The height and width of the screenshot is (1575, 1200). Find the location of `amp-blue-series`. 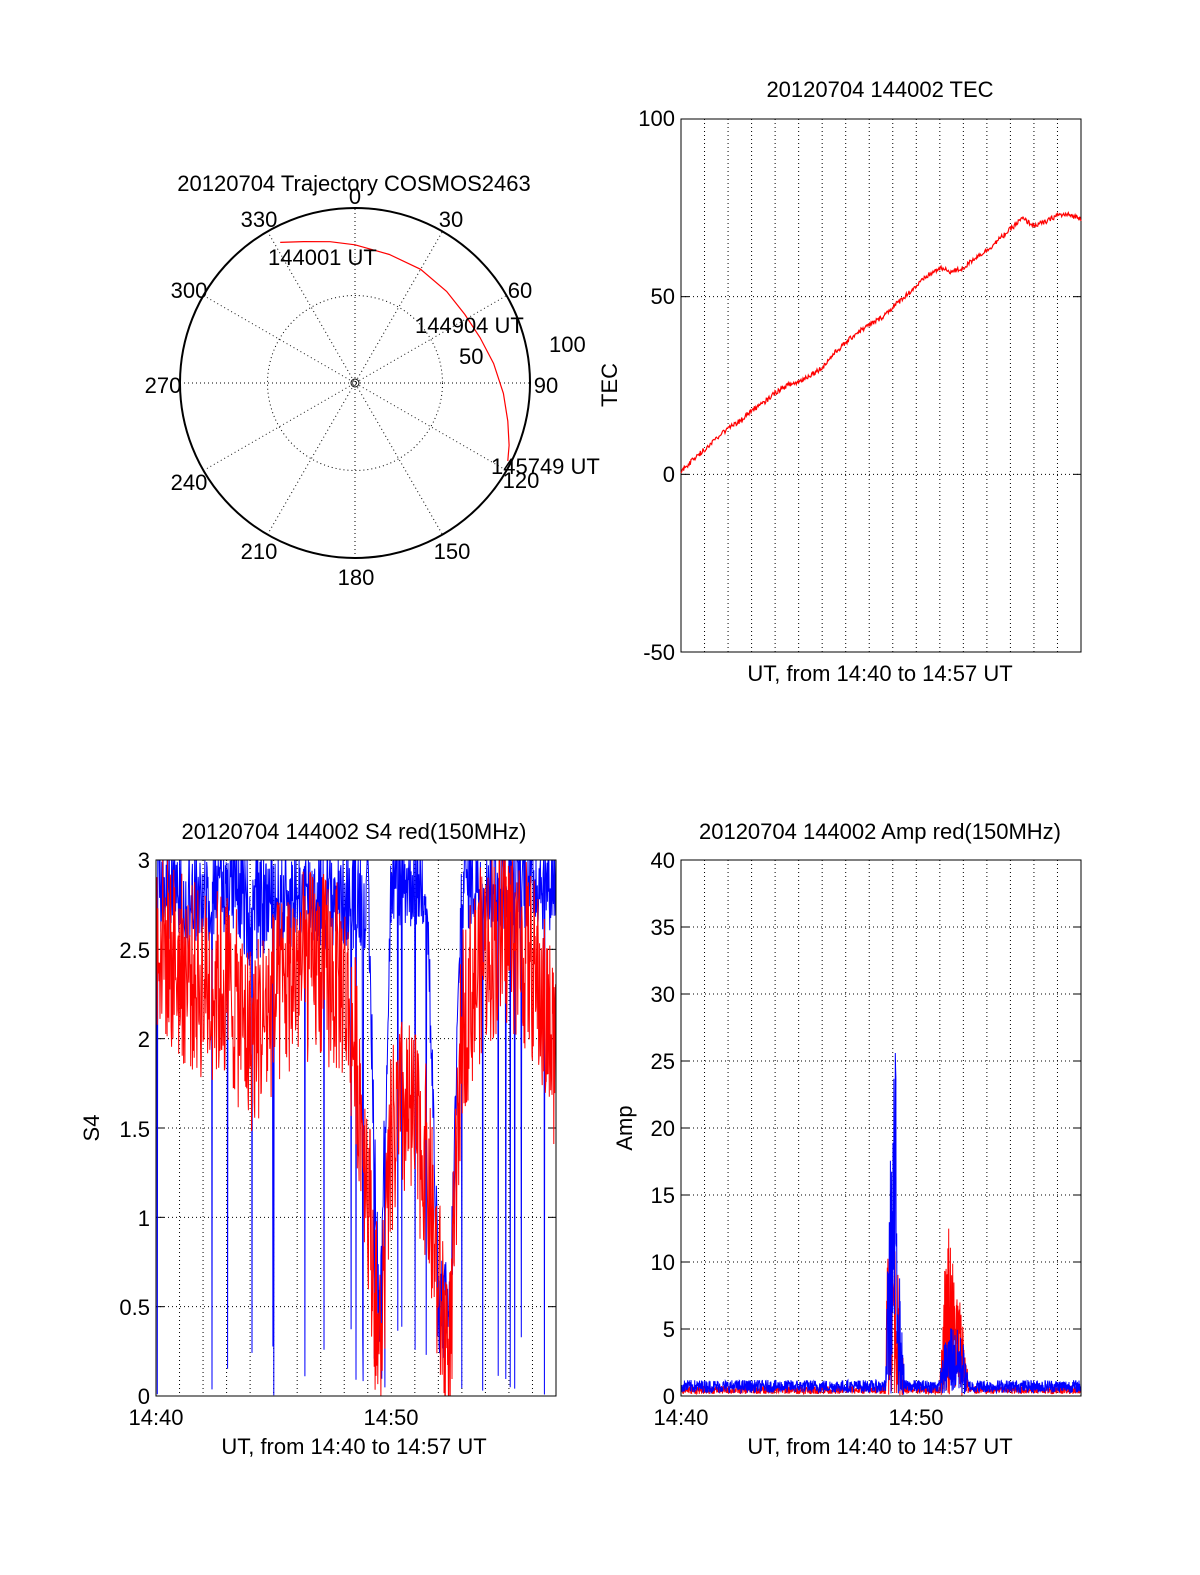

amp-blue-series is located at coordinates (881, 1223).